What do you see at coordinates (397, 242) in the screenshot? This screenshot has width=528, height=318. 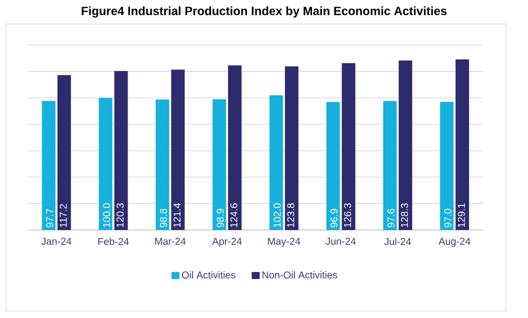 I see `x-tick-label: Jul-24` at bounding box center [397, 242].